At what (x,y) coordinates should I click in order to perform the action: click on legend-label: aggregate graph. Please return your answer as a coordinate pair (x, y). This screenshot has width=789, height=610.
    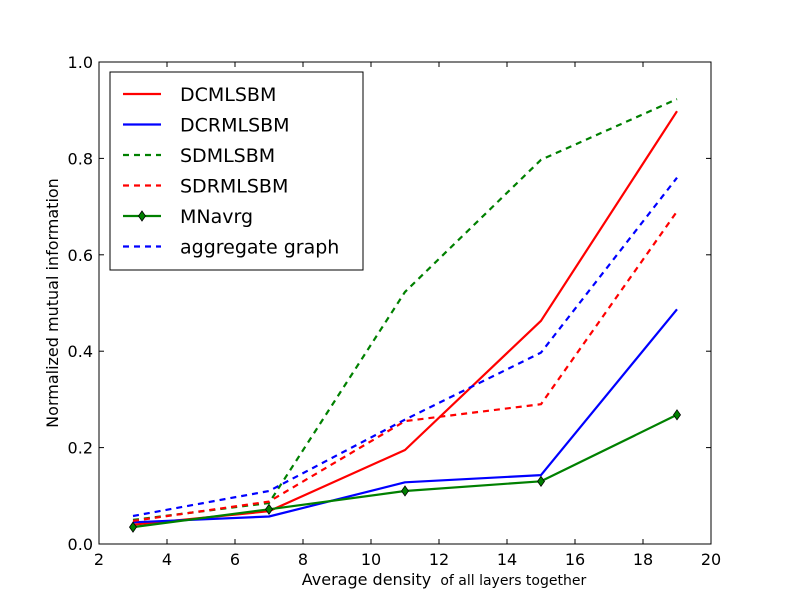
    Looking at the image, I should click on (259, 248).